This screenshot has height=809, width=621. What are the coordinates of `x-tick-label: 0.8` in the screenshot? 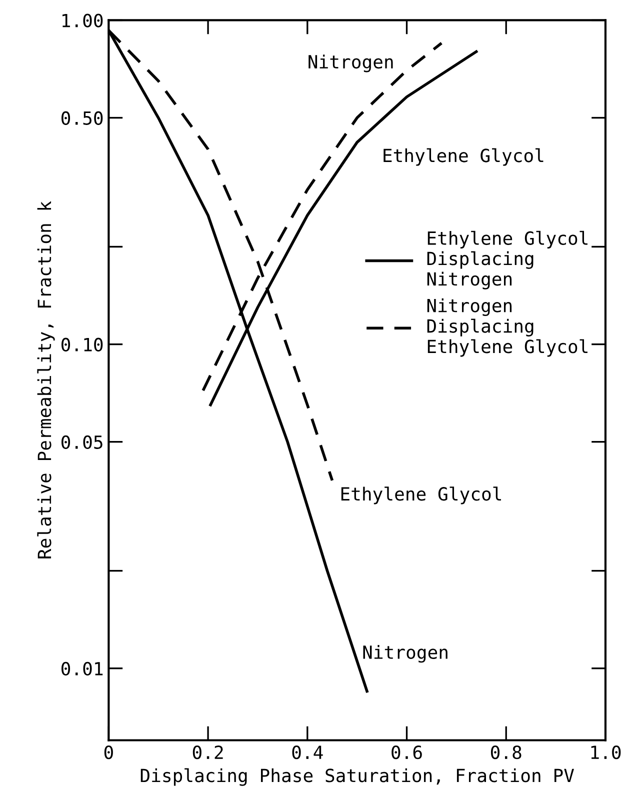 It's located at (506, 753).